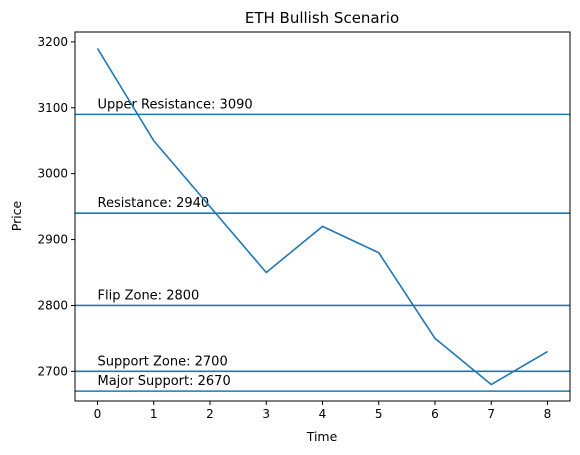 Image resolution: width=580 pixels, height=455 pixels. What do you see at coordinates (323, 414) in the screenshot?
I see `x-tick-label-4: 4` at bounding box center [323, 414].